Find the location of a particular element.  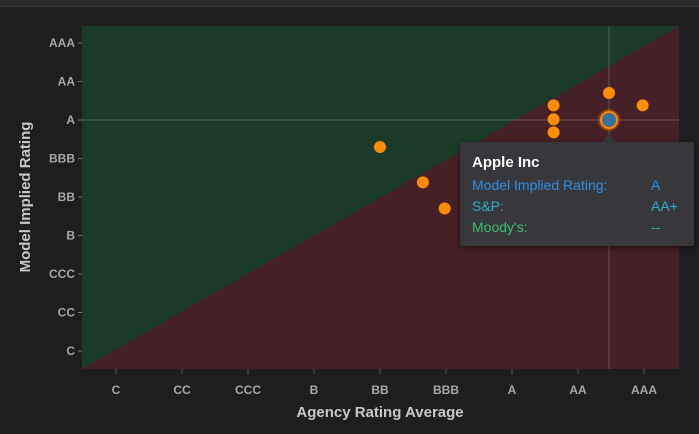

tooltip-title: Apple Inc is located at coordinates (506, 162).